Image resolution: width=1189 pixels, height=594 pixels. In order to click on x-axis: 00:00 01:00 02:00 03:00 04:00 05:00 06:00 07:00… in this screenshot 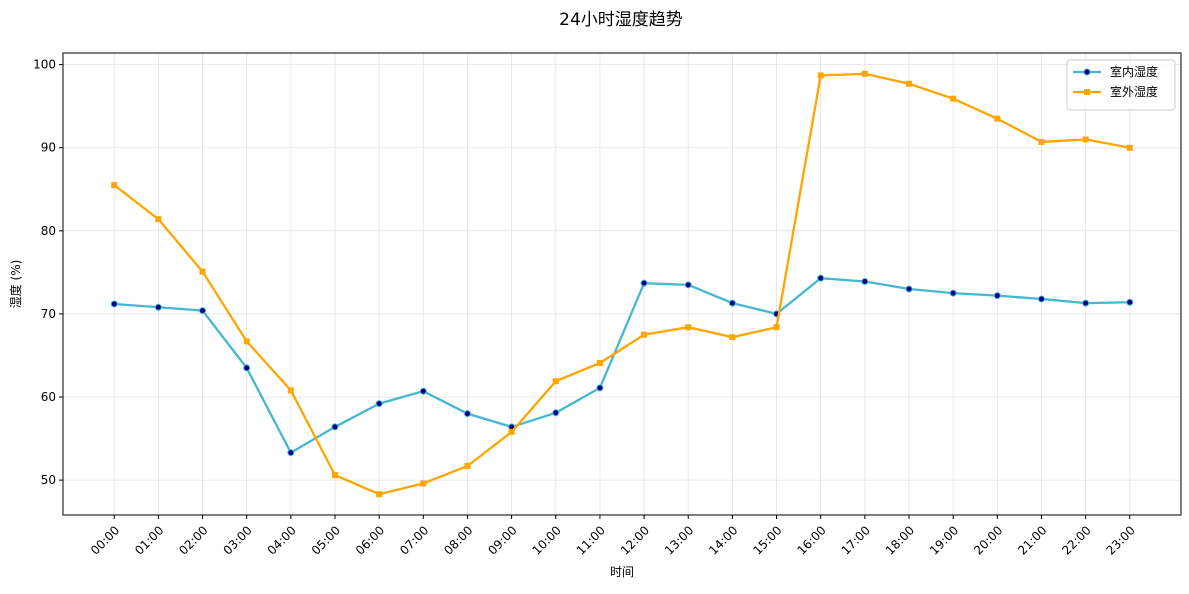, I will do `click(613, 536)`.